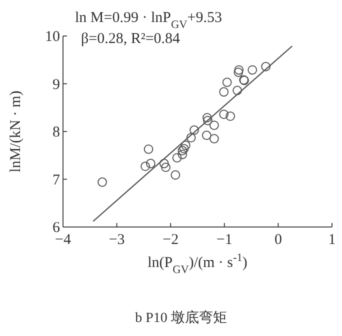  I want to click on x-tick-label: −3, so click(116, 240).